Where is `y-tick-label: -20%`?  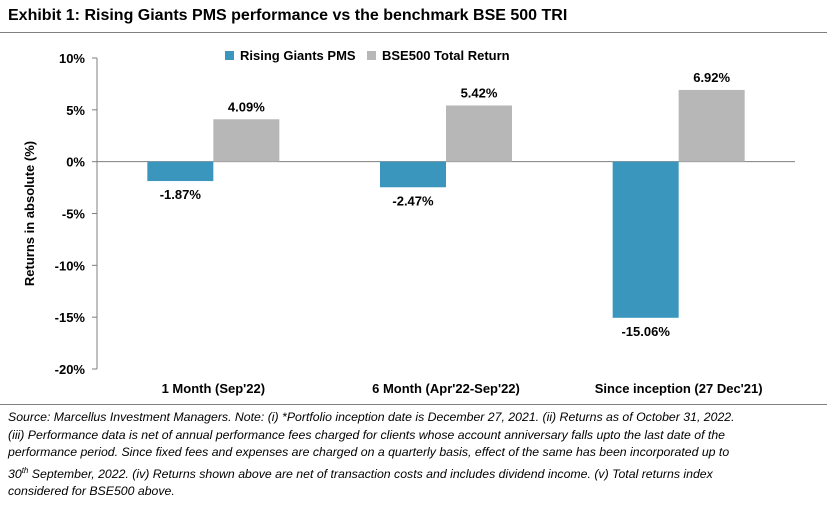
y-tick-label: -20% is located at coordinates (70, 369).